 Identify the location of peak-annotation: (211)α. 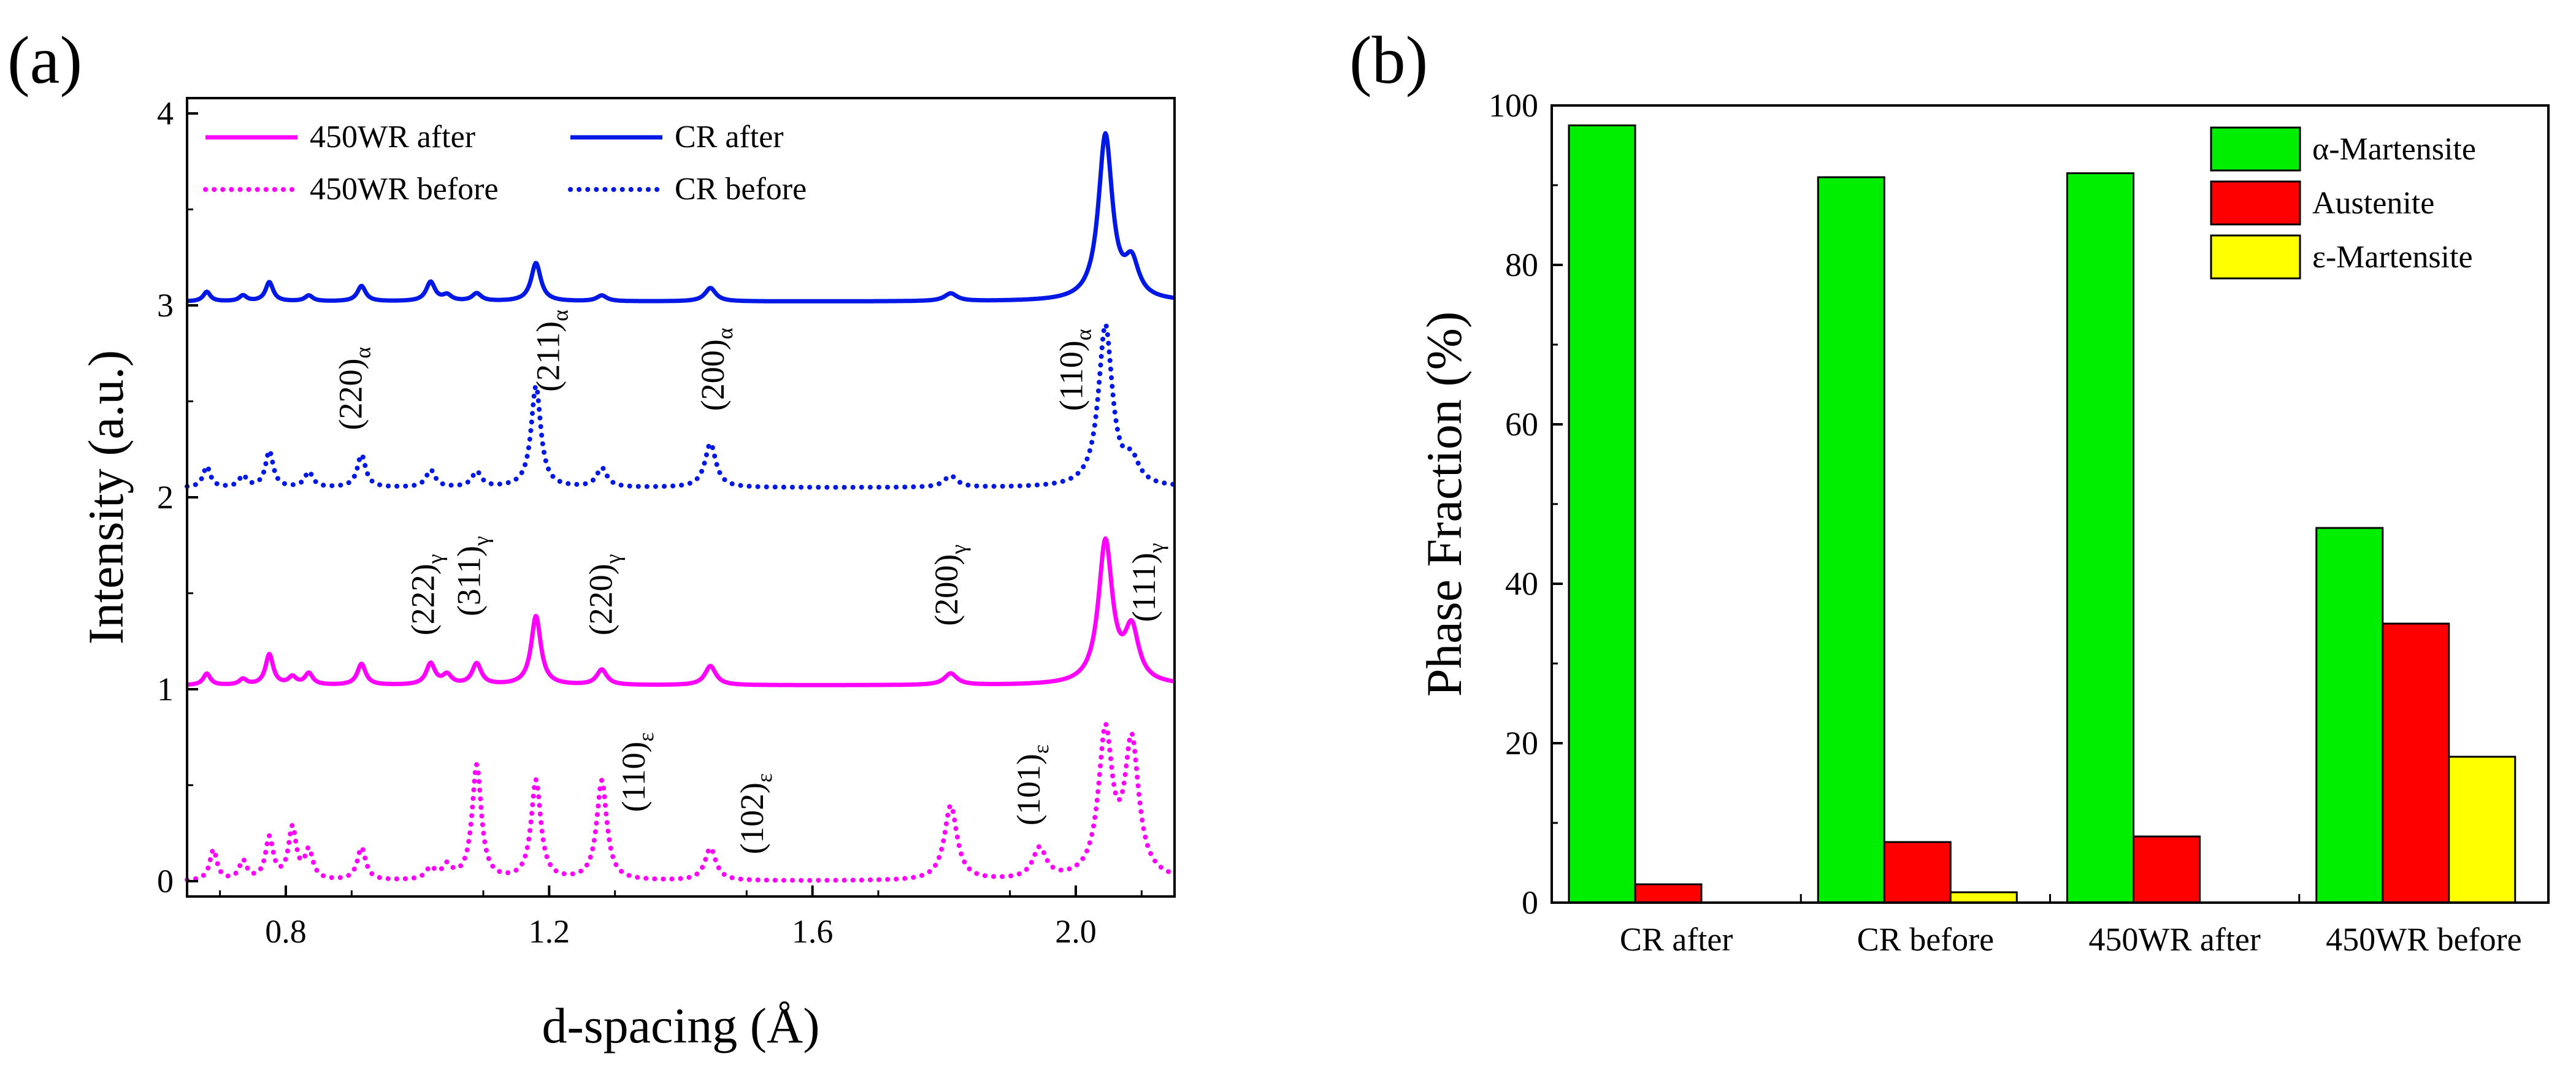
(550, 351).